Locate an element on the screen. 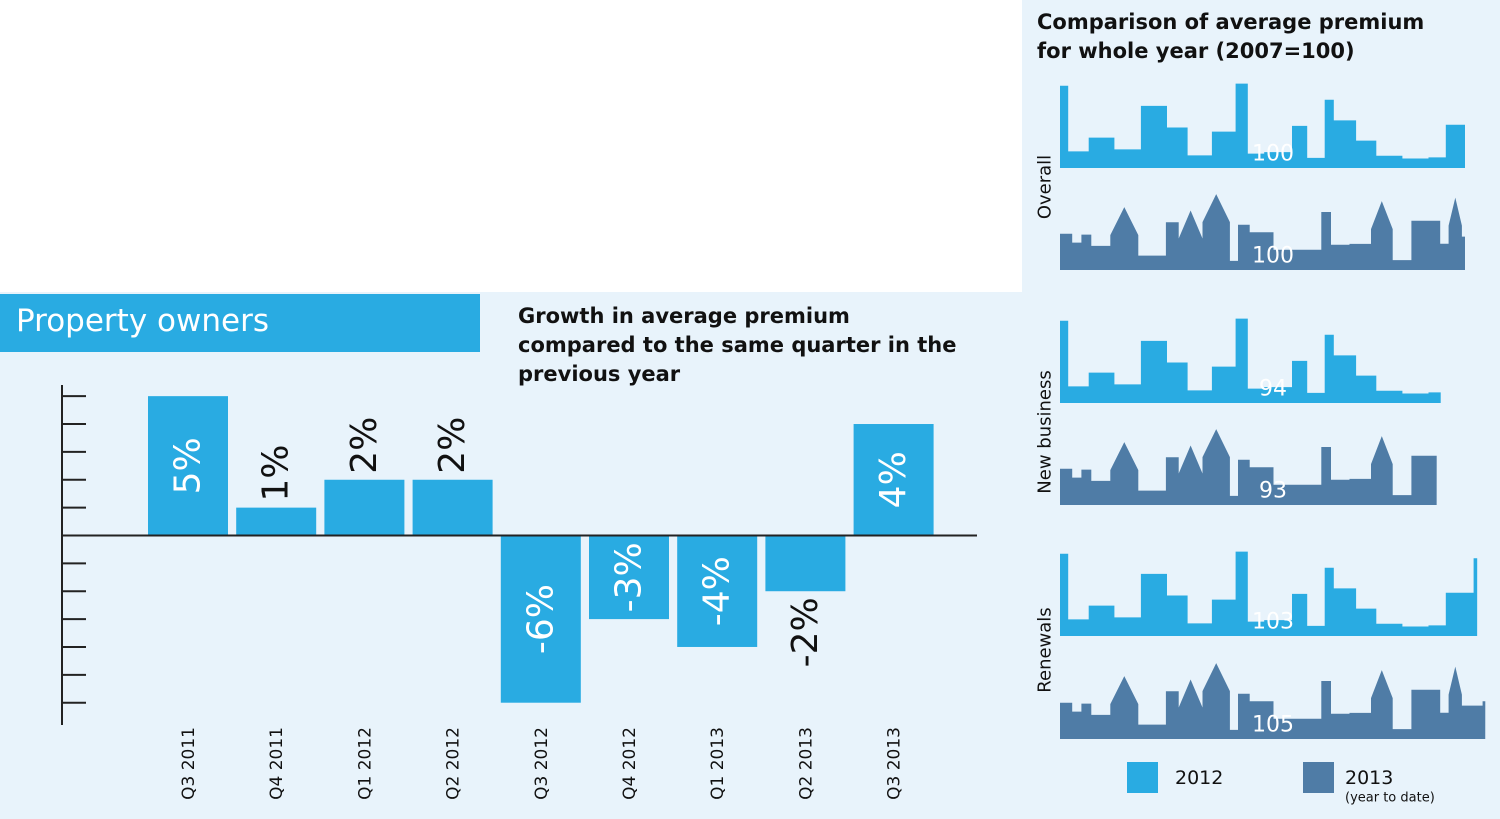 This screenshot has width=1500, height=819. value-label: 105 is located at coordinates (1273, 725).